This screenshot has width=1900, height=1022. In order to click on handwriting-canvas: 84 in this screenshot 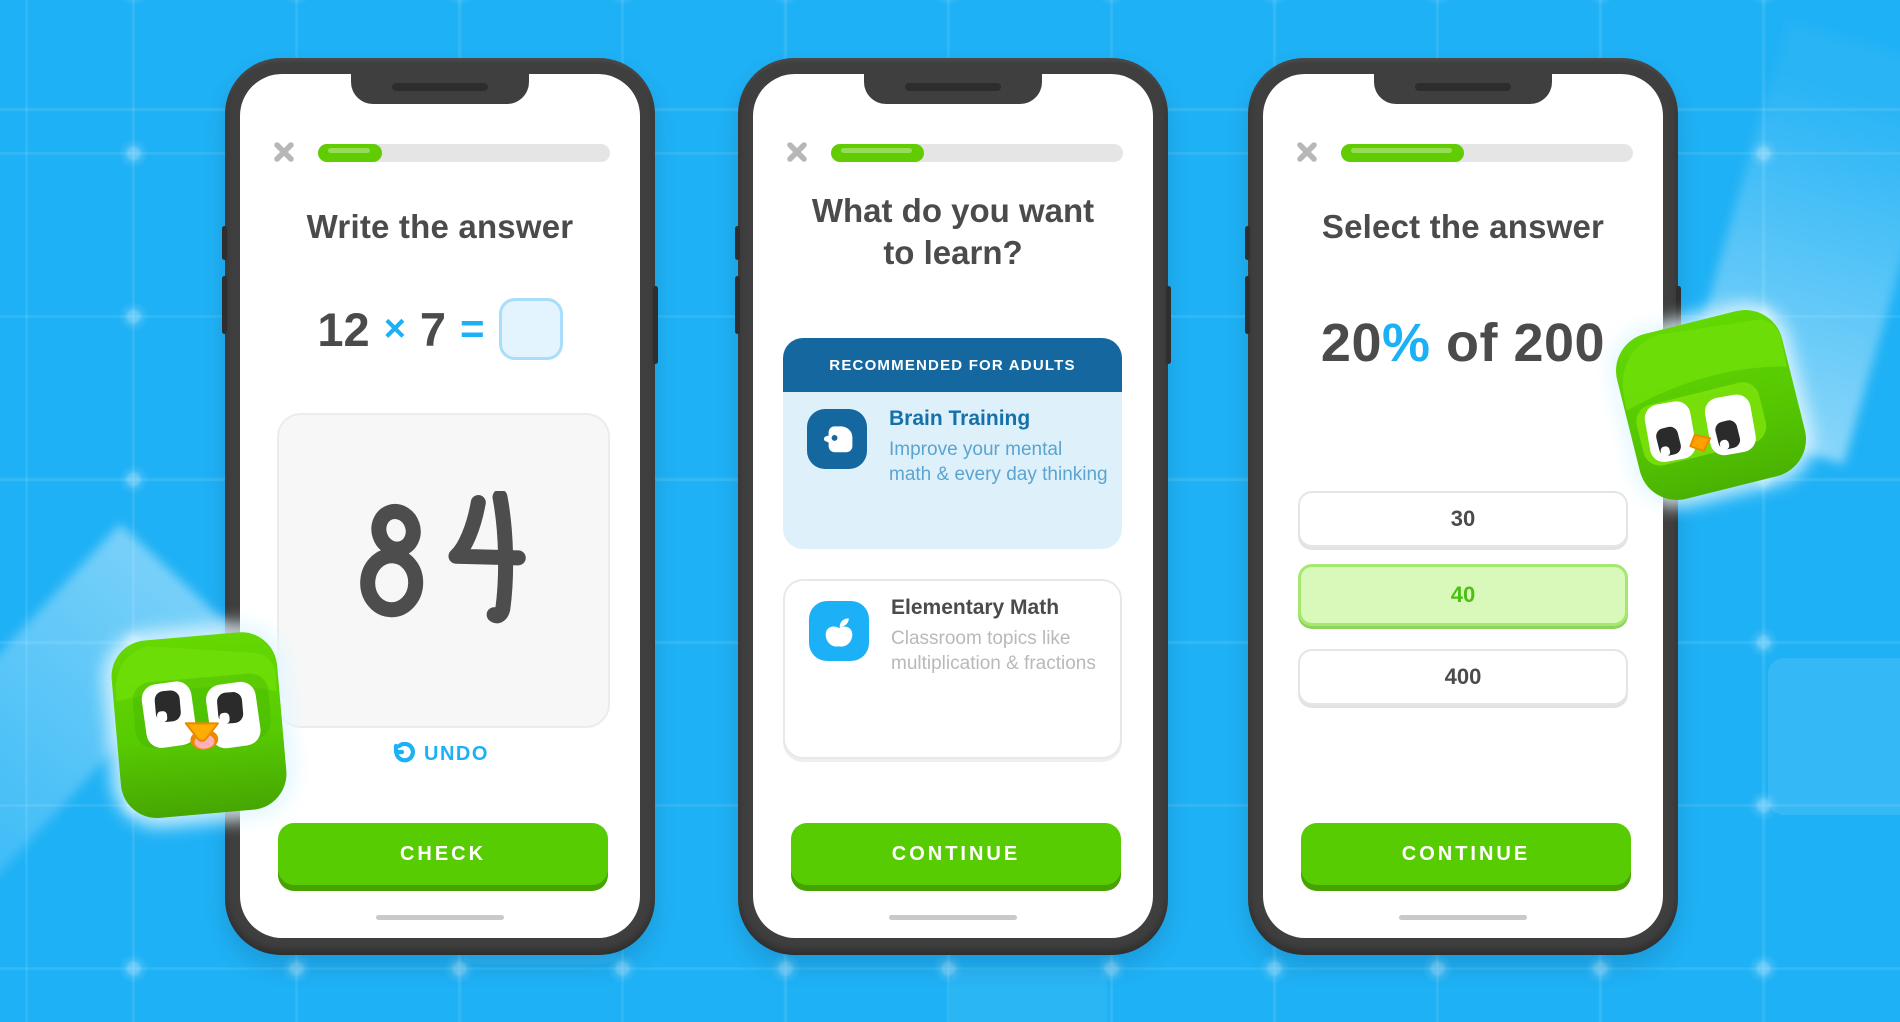, I will do `click(443, 570)`.